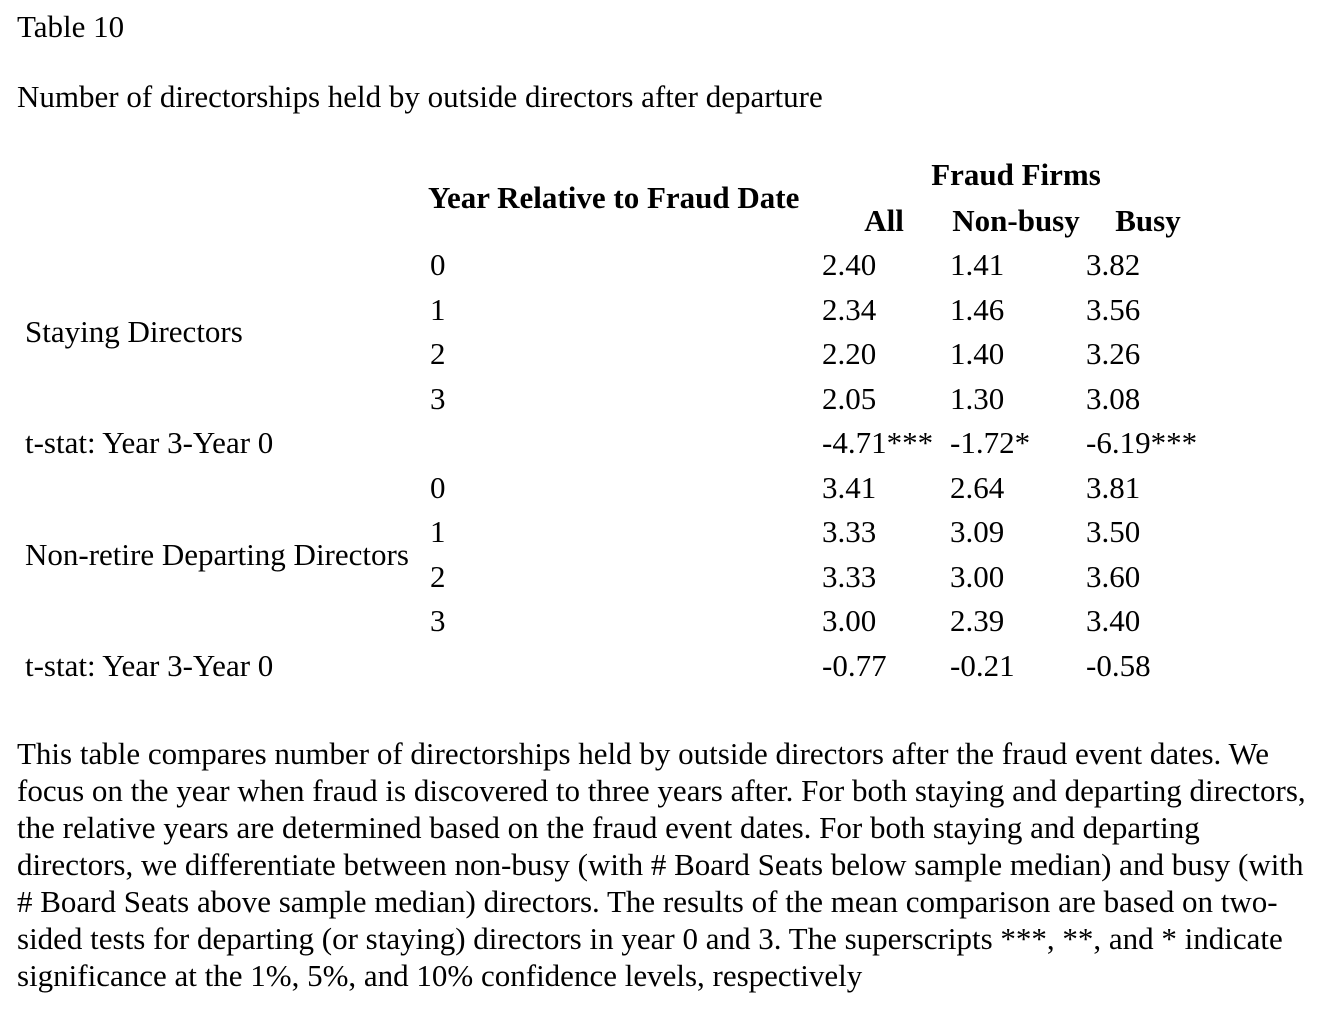 Image resolution: width=1338 pixels, height=1032 pixels. What do you see at coordinates (849, 354) in the screenshot?
I see `value-cell-all: 2.20` at bounding box center [849, 354].